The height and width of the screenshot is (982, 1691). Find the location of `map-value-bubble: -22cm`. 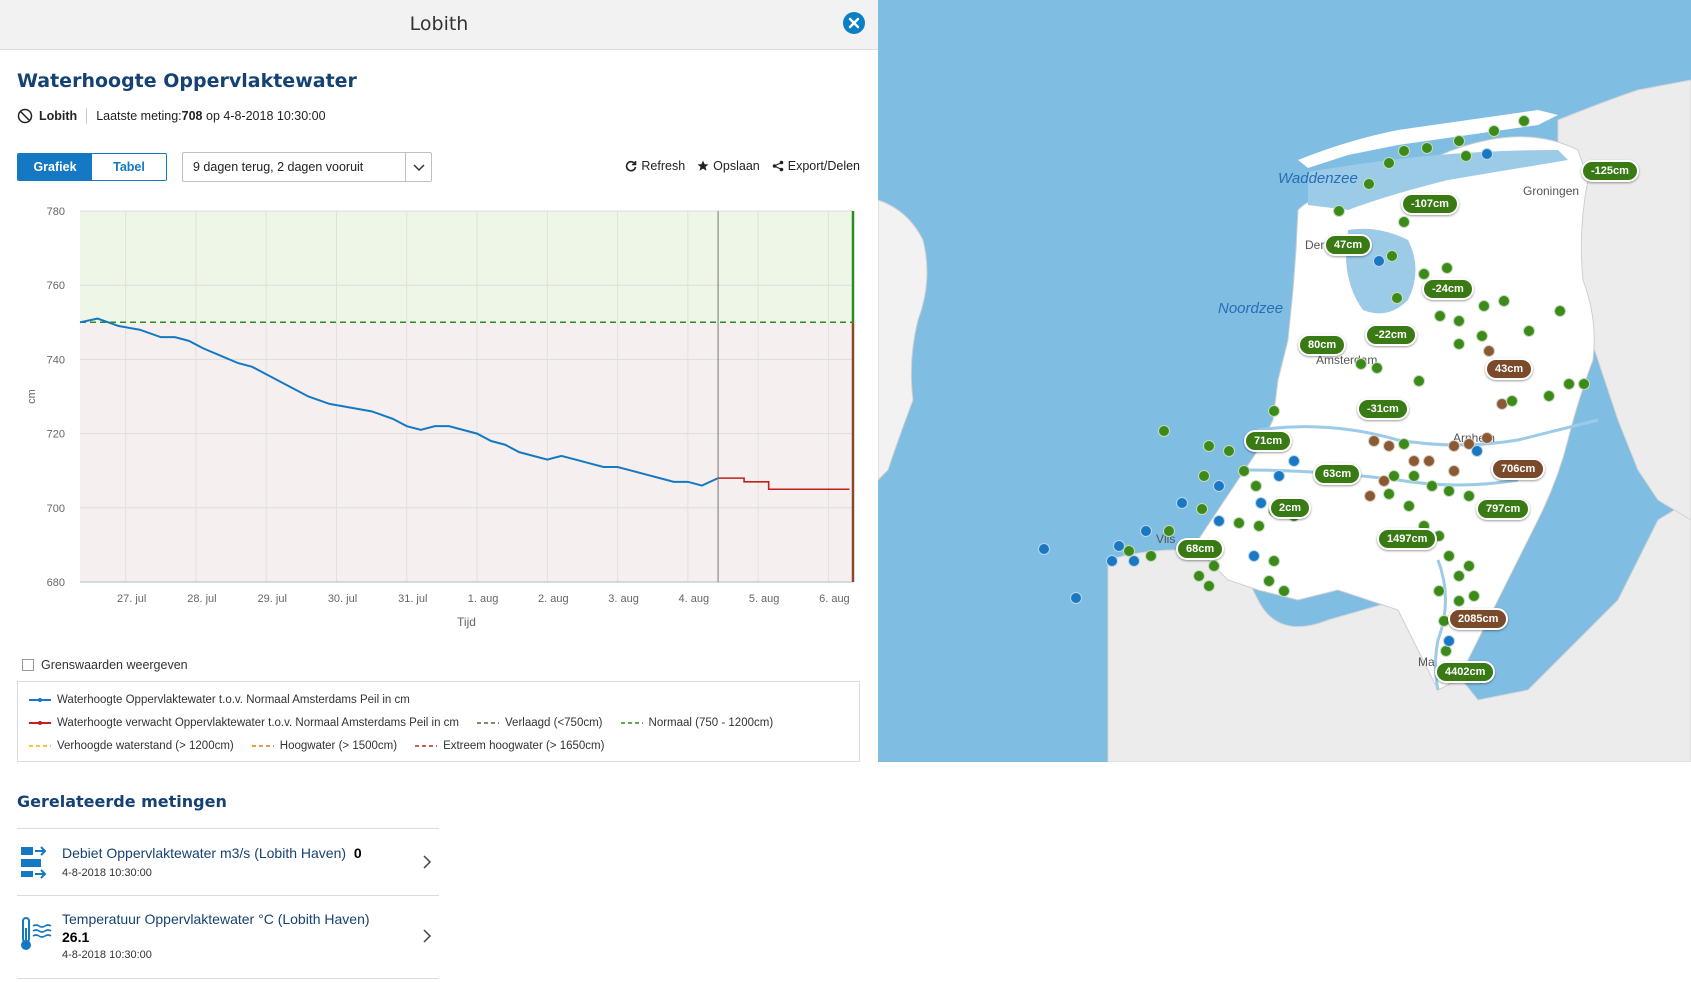

map-value-bubble: -22cm is located at coordinates (1391, 335).